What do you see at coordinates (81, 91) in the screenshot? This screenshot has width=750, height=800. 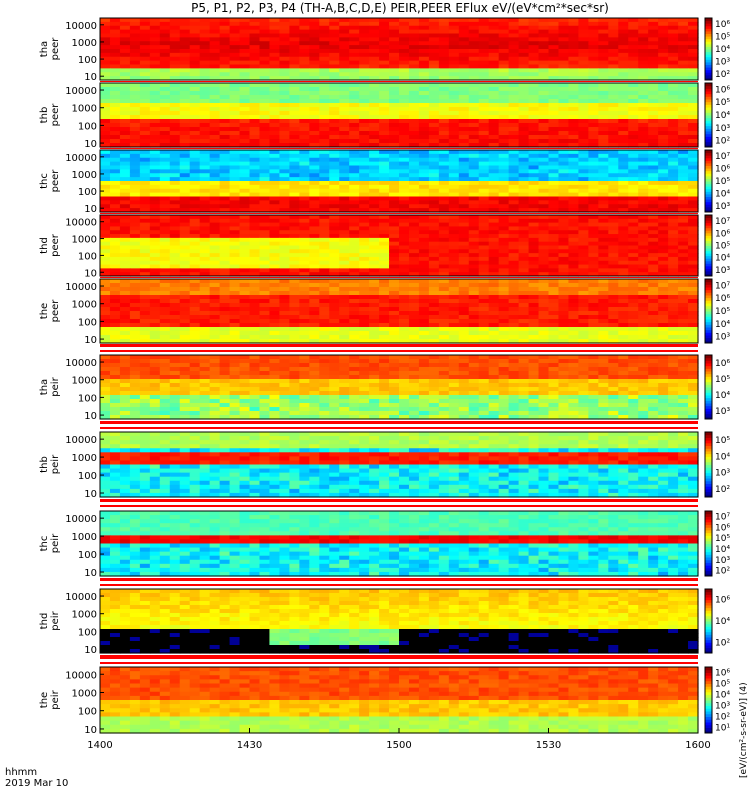 I see `y-tick-label: 10000` at bounding box center [81, 91].